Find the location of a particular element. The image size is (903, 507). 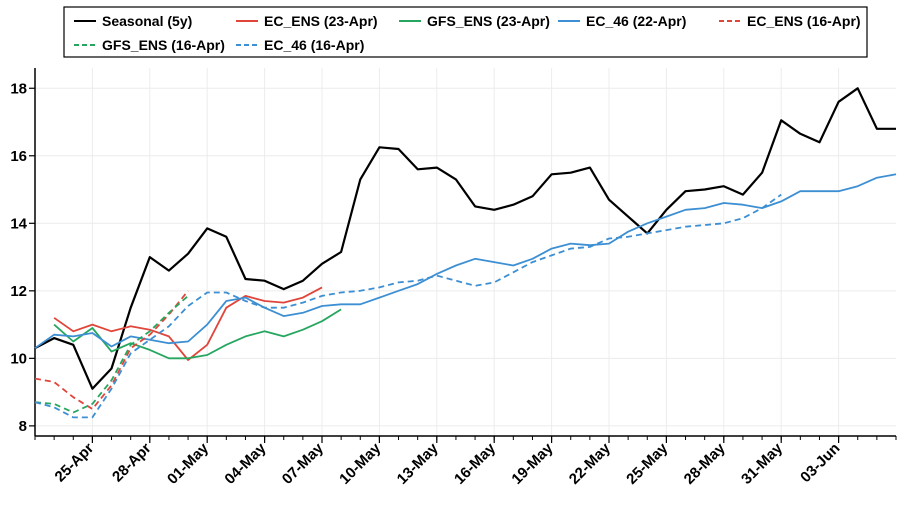

series-line-ec-ens-23-apr is located at coordinates (188, 323).